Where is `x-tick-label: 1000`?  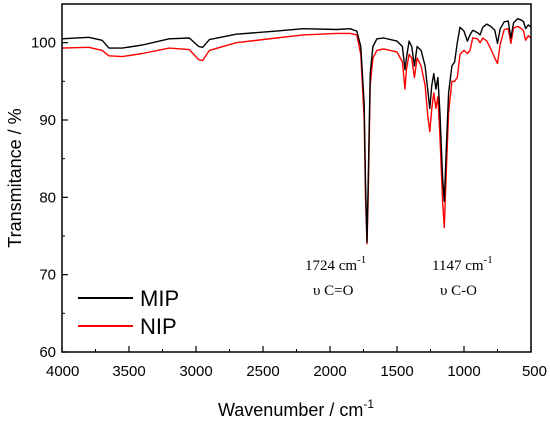 x-tick-label: 1000 is located at coordinates (463, 371).